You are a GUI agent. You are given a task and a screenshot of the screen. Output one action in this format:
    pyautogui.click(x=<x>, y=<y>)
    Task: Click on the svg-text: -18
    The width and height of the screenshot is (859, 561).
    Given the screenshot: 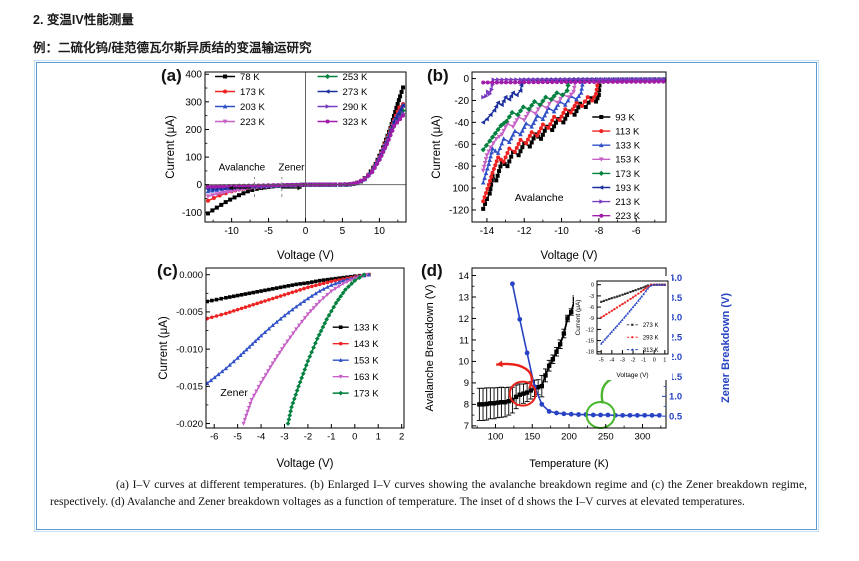 What is the action you would take?
    pyautogui.click(x=590, y=353)
    